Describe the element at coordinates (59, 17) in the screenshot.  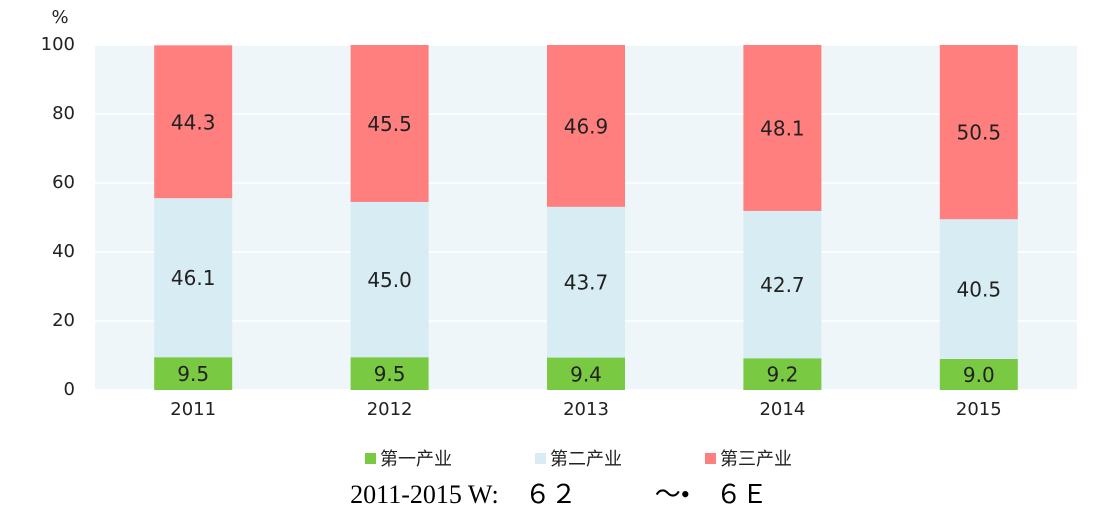
I see `y-axis-unit: %` at that location.